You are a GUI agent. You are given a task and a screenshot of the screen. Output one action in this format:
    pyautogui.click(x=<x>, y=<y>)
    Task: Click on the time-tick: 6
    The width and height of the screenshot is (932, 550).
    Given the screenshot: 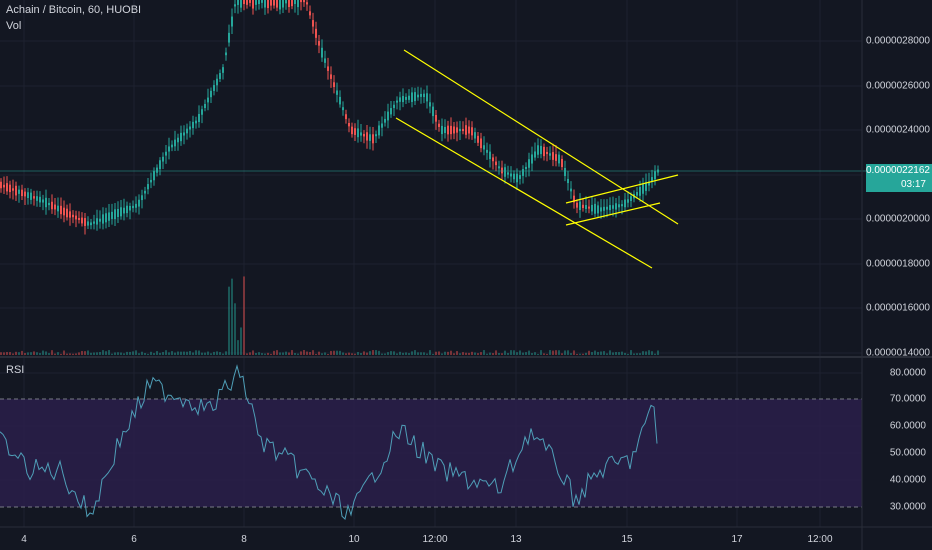 What is the action you would take?
    pyautogui.click(x=134, y=539)
    